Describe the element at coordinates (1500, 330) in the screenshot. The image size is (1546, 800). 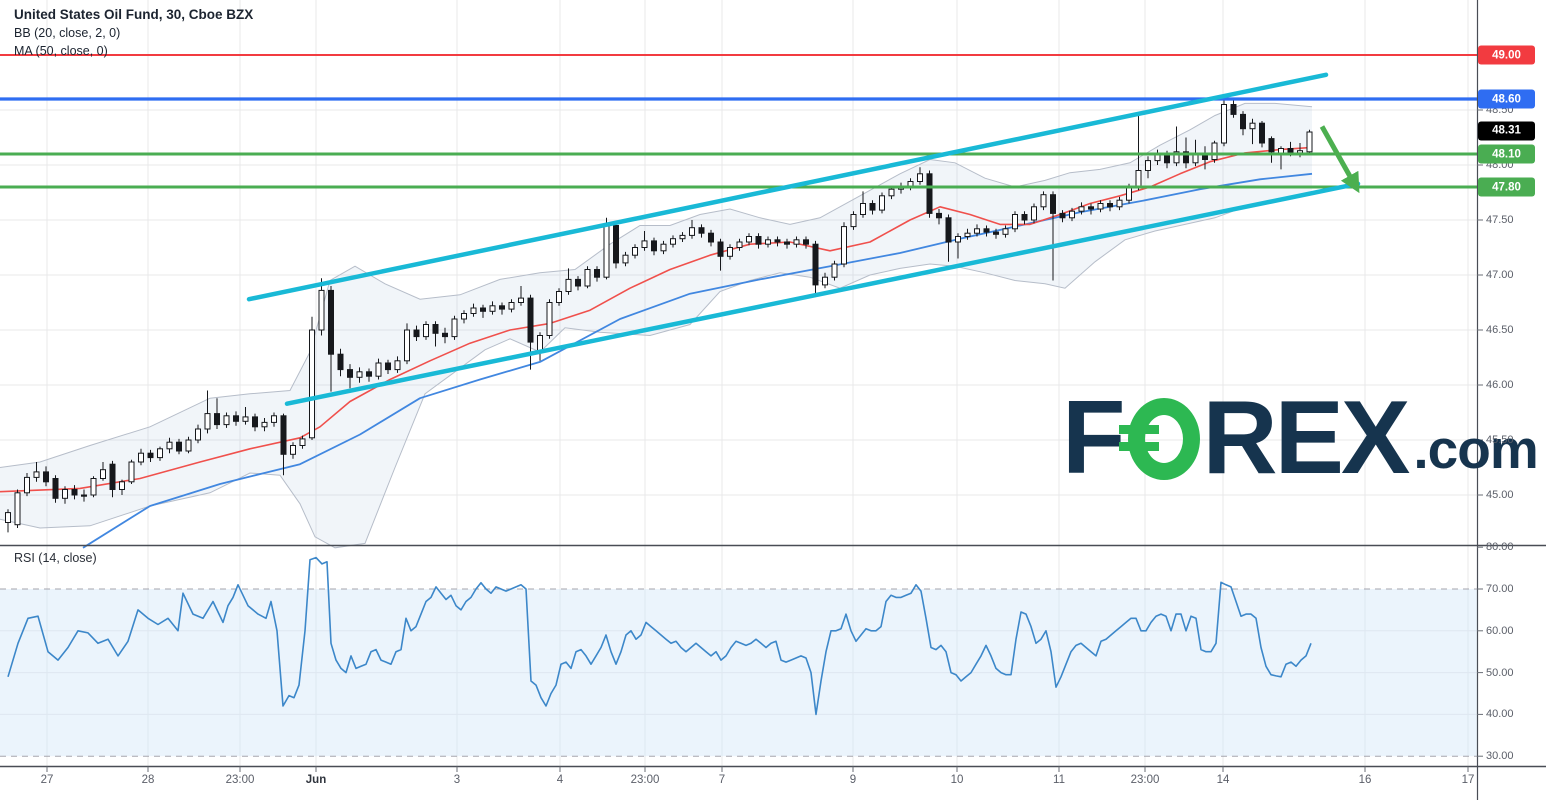
I see `price-tick-label: 46.50` at that location.